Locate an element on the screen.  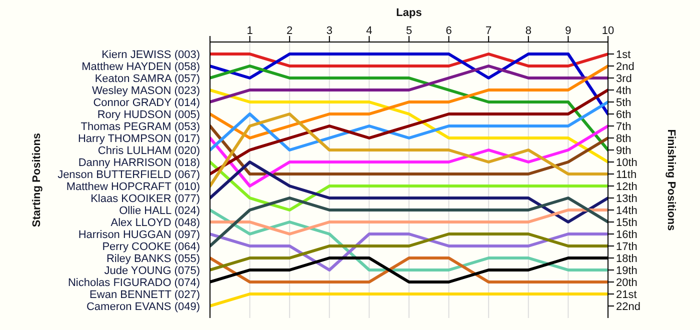
y2-axis-title: Finishing Positions is located at coordinates (671, 180).